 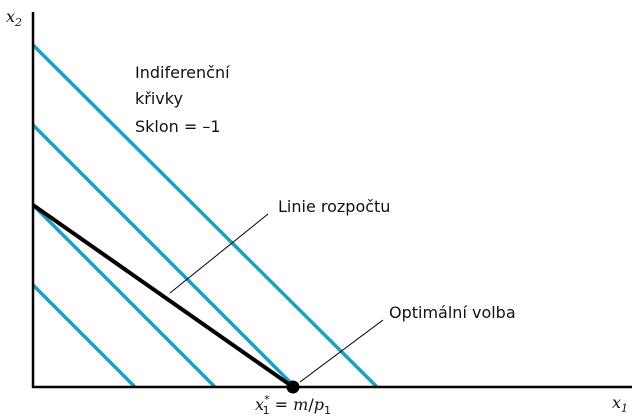 I want to click on label-slash: /, so click(x=311, y=404).